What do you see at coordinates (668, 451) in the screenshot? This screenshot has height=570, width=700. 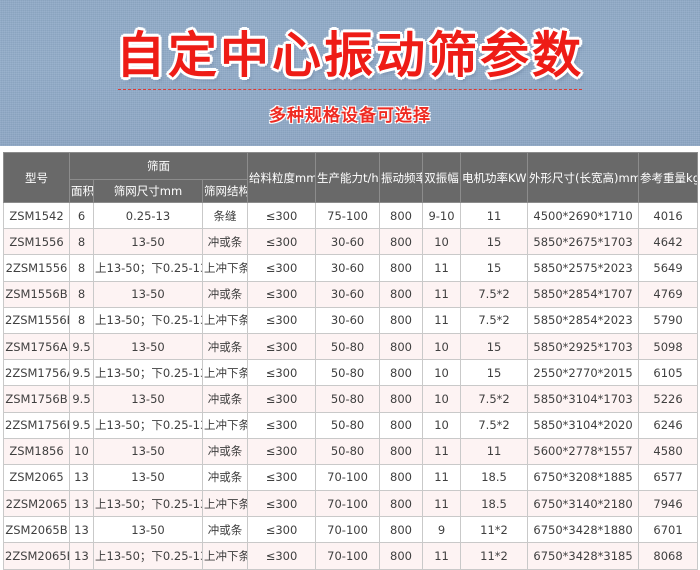 I see `cell-weight: 4580` at bounding box center [668, 451].